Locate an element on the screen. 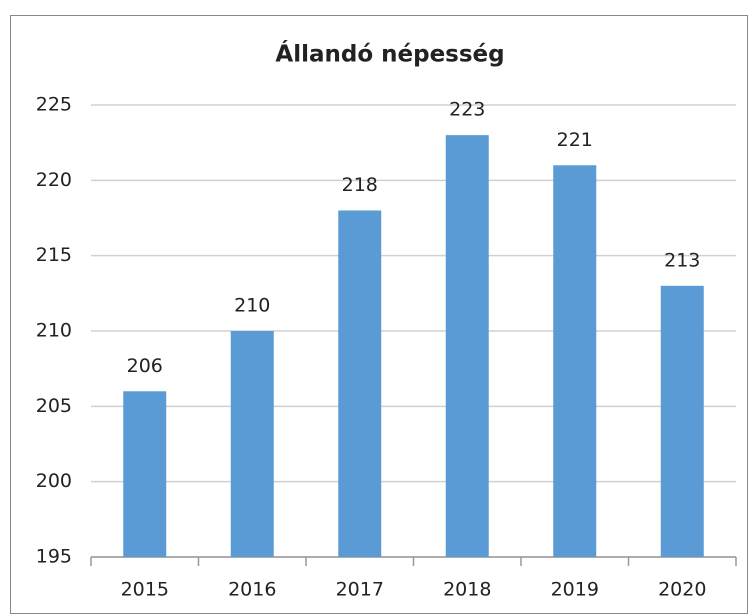  data-label: 221 is located at coordinates (575, 140).